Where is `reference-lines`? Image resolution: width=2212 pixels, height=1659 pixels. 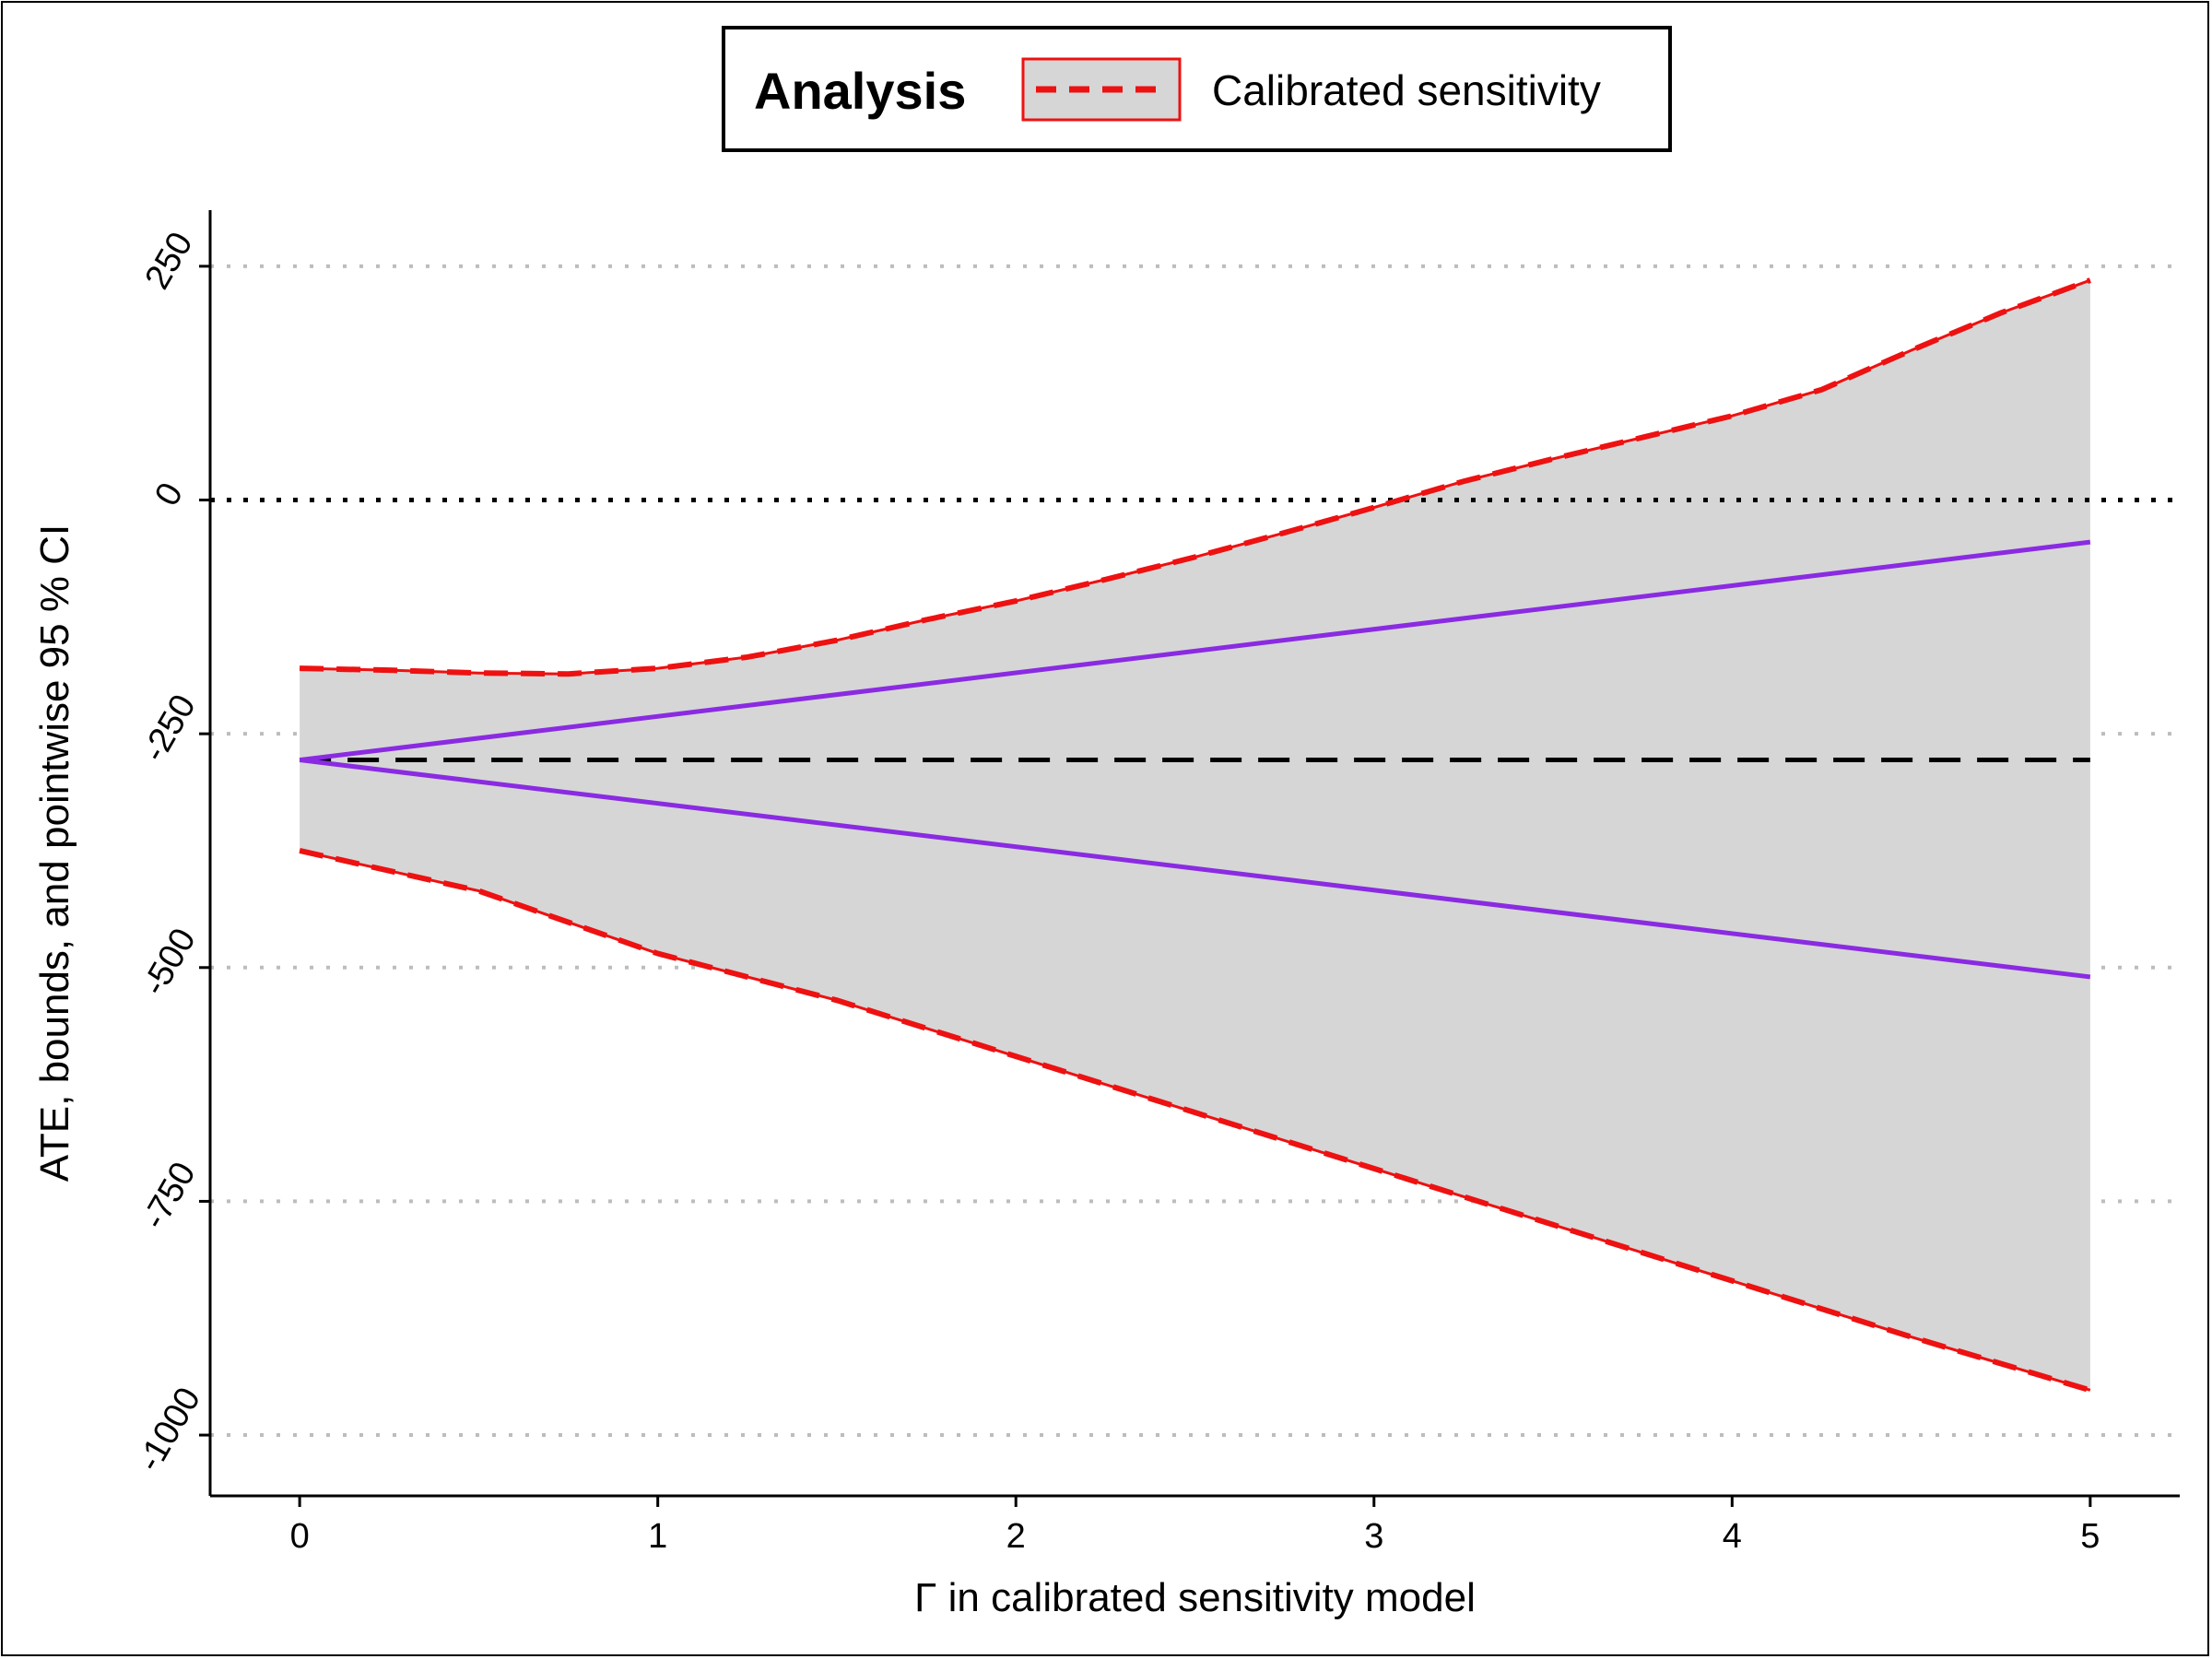
reference-lines is located at coordinates (1195, 630).